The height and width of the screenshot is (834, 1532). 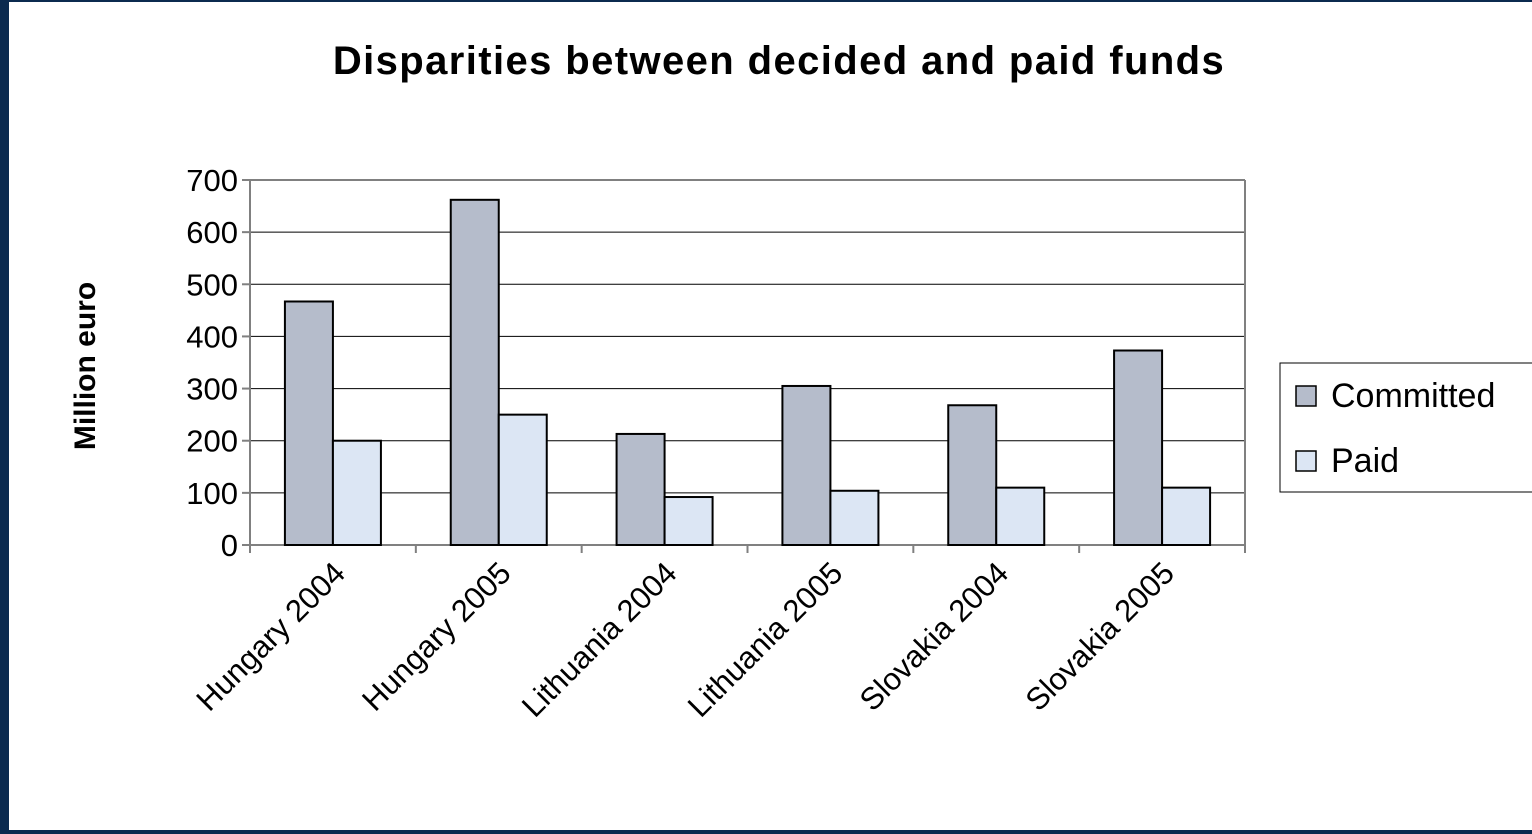 What do you see at coordinates (1306, 396) in the screenshot?
I see `legend-swatch-committed` at bounding box center [1306, 396].